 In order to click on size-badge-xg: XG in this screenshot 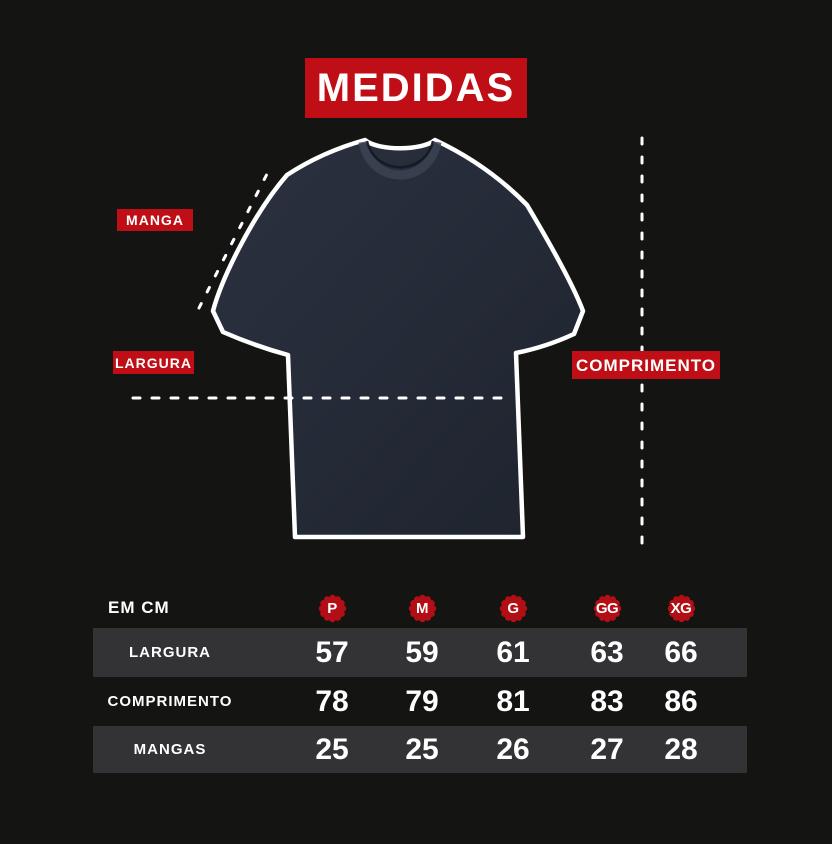, I will do `click(681, 608)`.